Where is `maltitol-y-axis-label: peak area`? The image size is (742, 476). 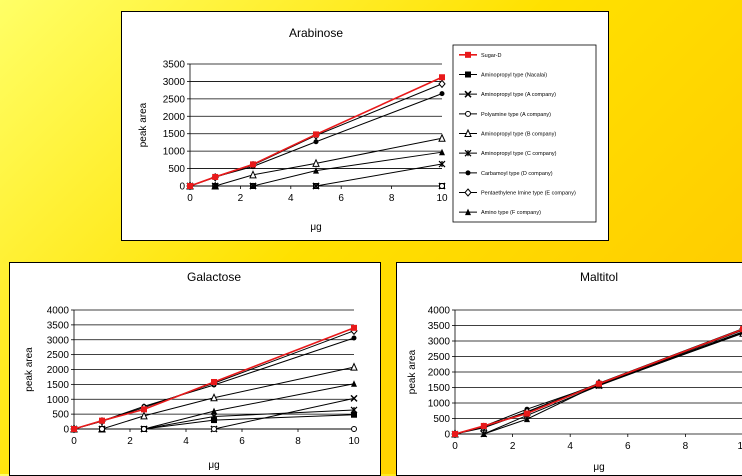
maltitol-y-axis-label: peak area is located at coordinates (412, 371).